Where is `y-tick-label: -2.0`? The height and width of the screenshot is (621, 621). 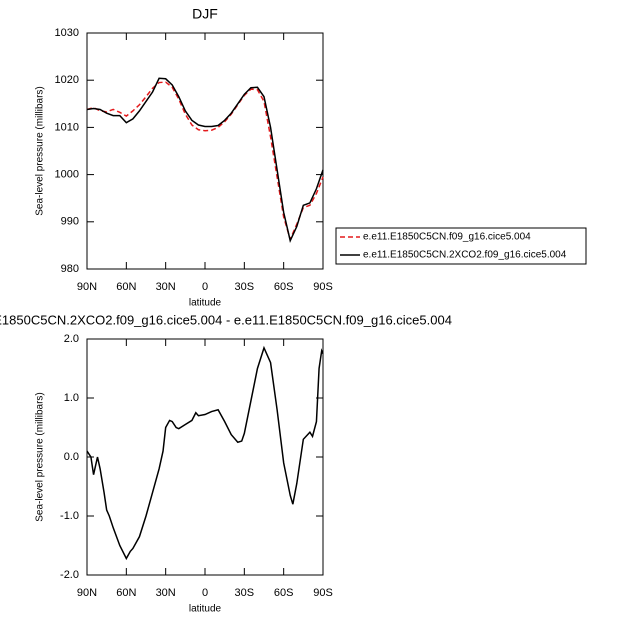 y-tick-label: -2.0 is located at coordinates (69, 575).